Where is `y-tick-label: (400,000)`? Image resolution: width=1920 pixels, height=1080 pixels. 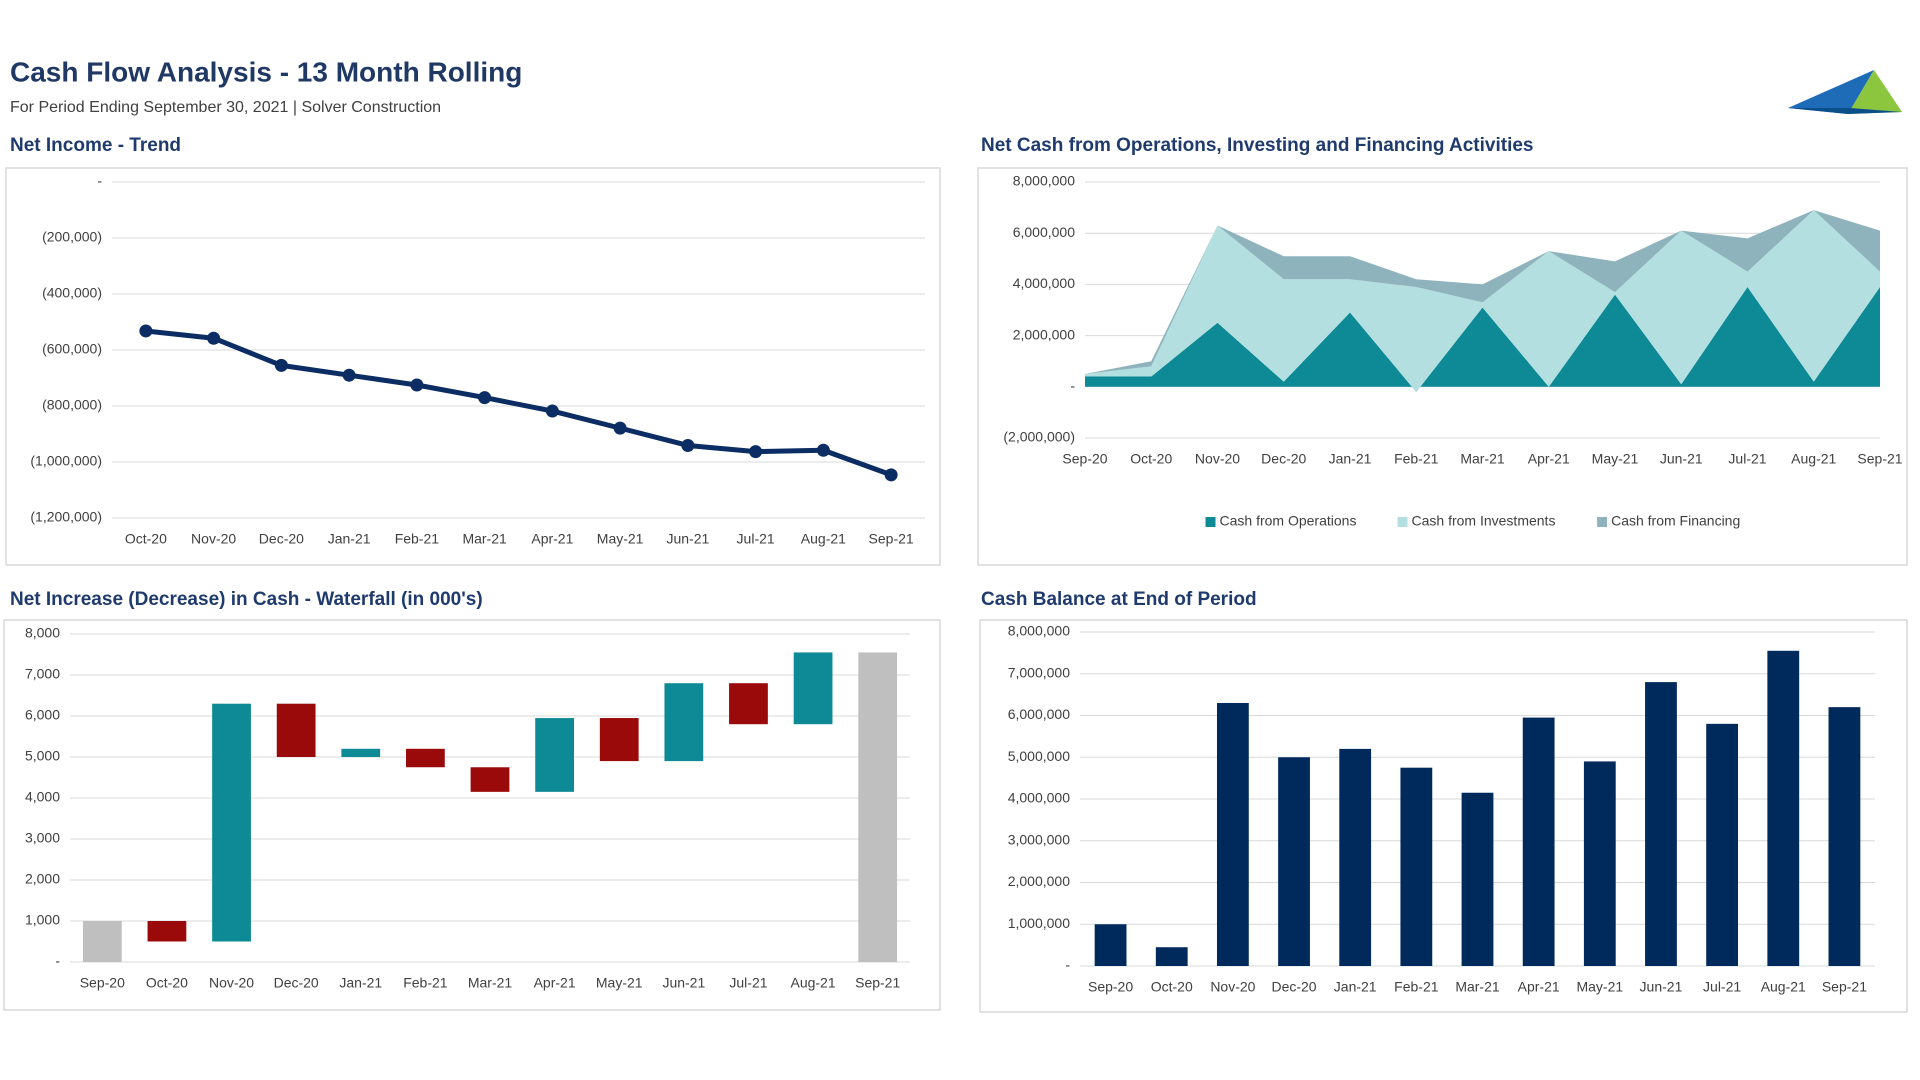
y-tick-label: (400,000) is located at coordinates (72, 293).